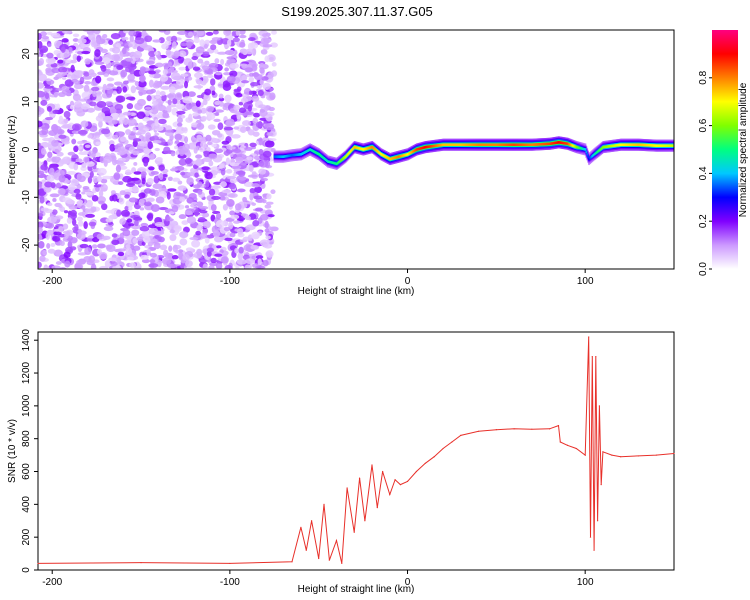  Describe the element at coordinates (26, 244) in the screenshot. I see `spectrogram-ytick-label: -20` at that location.